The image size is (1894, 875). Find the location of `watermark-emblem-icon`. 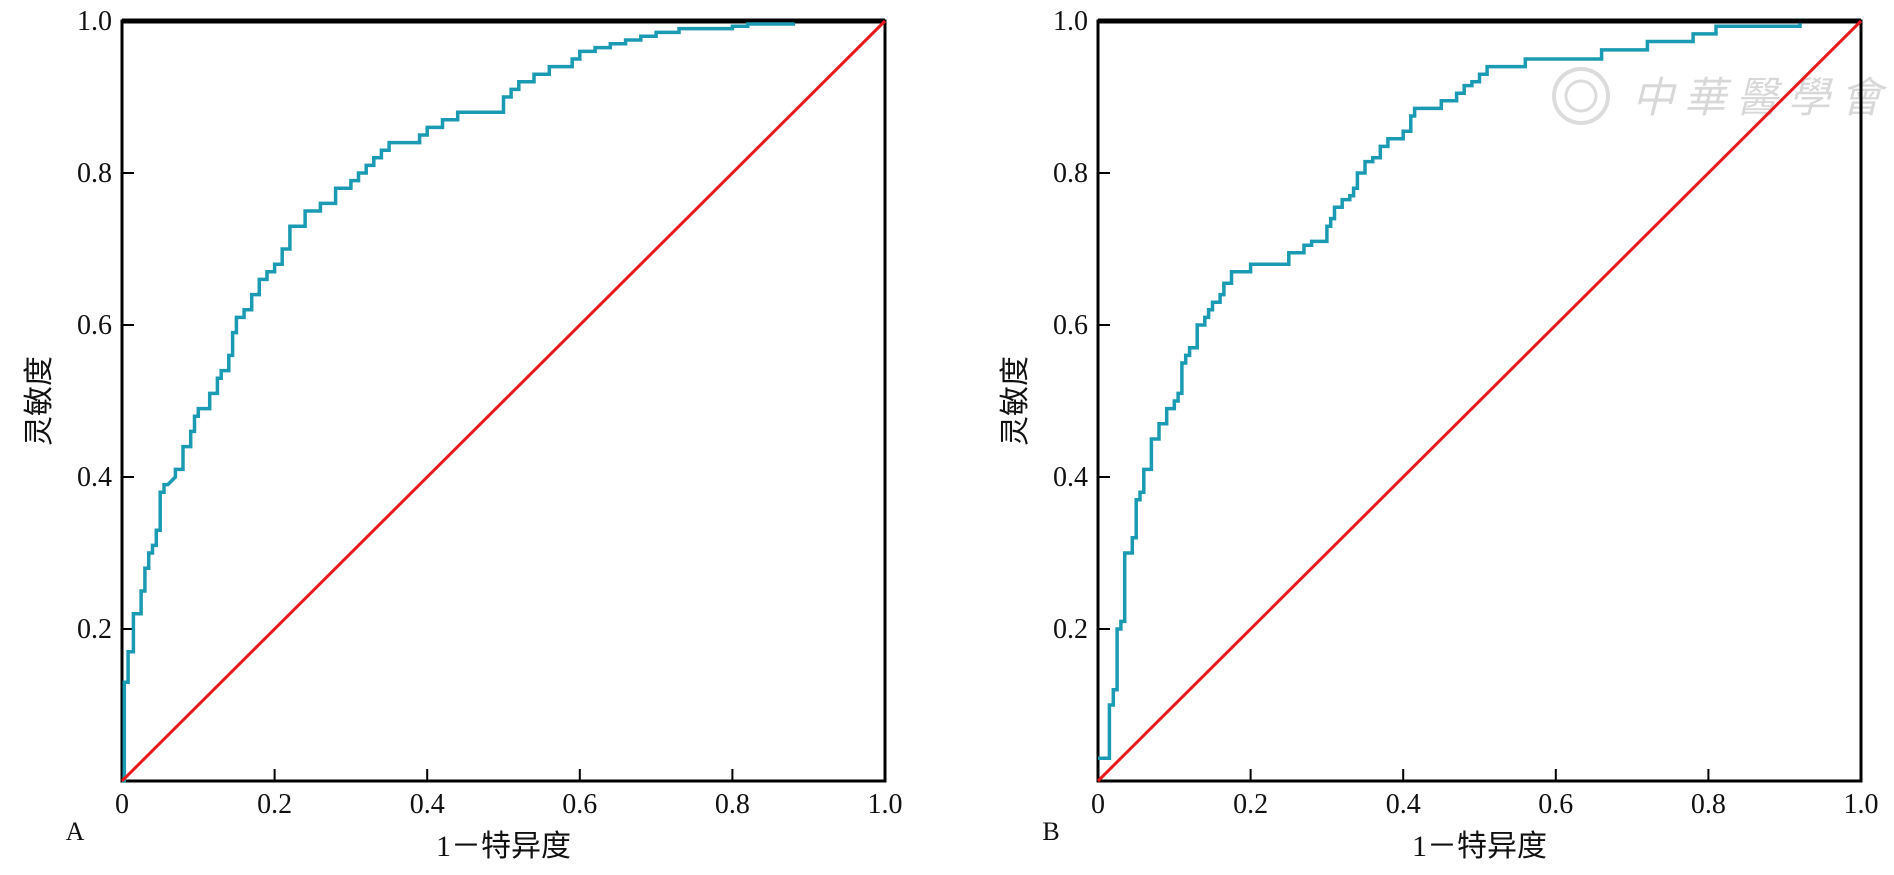

watermark-emblem-icon is located at coordinates (1581, 96).